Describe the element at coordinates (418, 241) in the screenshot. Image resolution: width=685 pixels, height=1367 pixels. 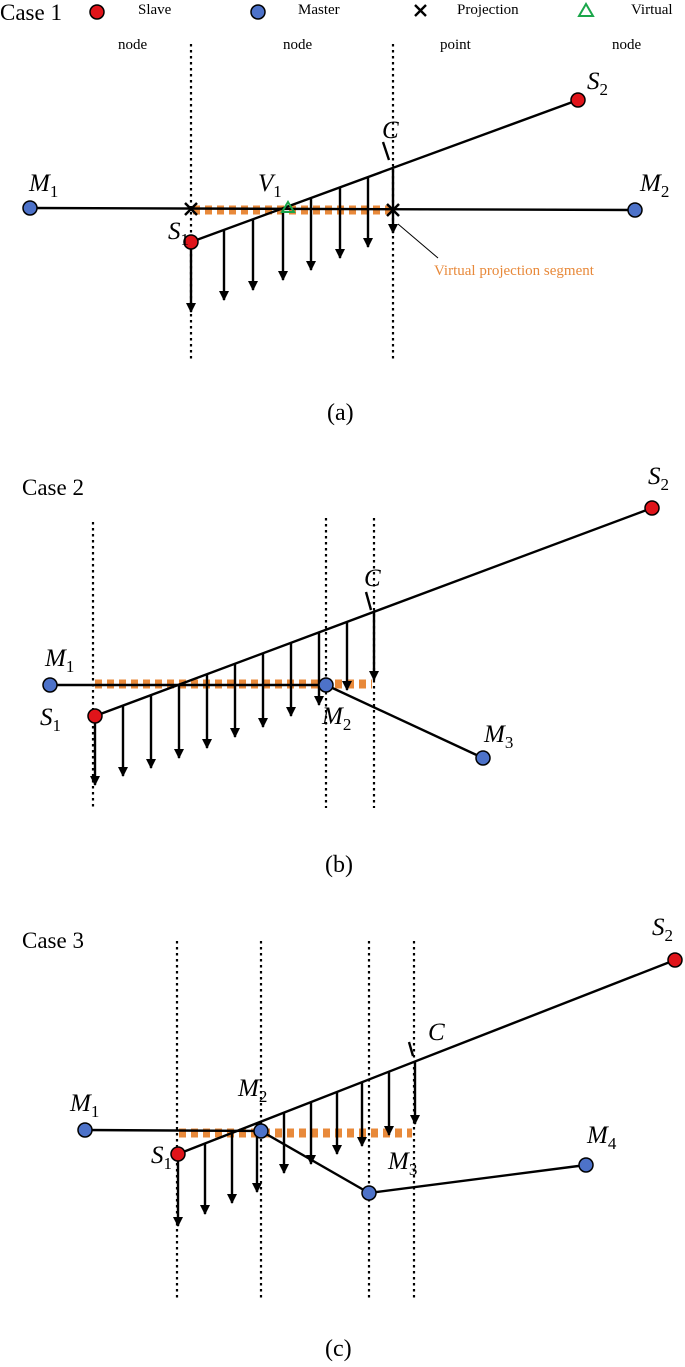
I see `annotation-leader-line` at that location.